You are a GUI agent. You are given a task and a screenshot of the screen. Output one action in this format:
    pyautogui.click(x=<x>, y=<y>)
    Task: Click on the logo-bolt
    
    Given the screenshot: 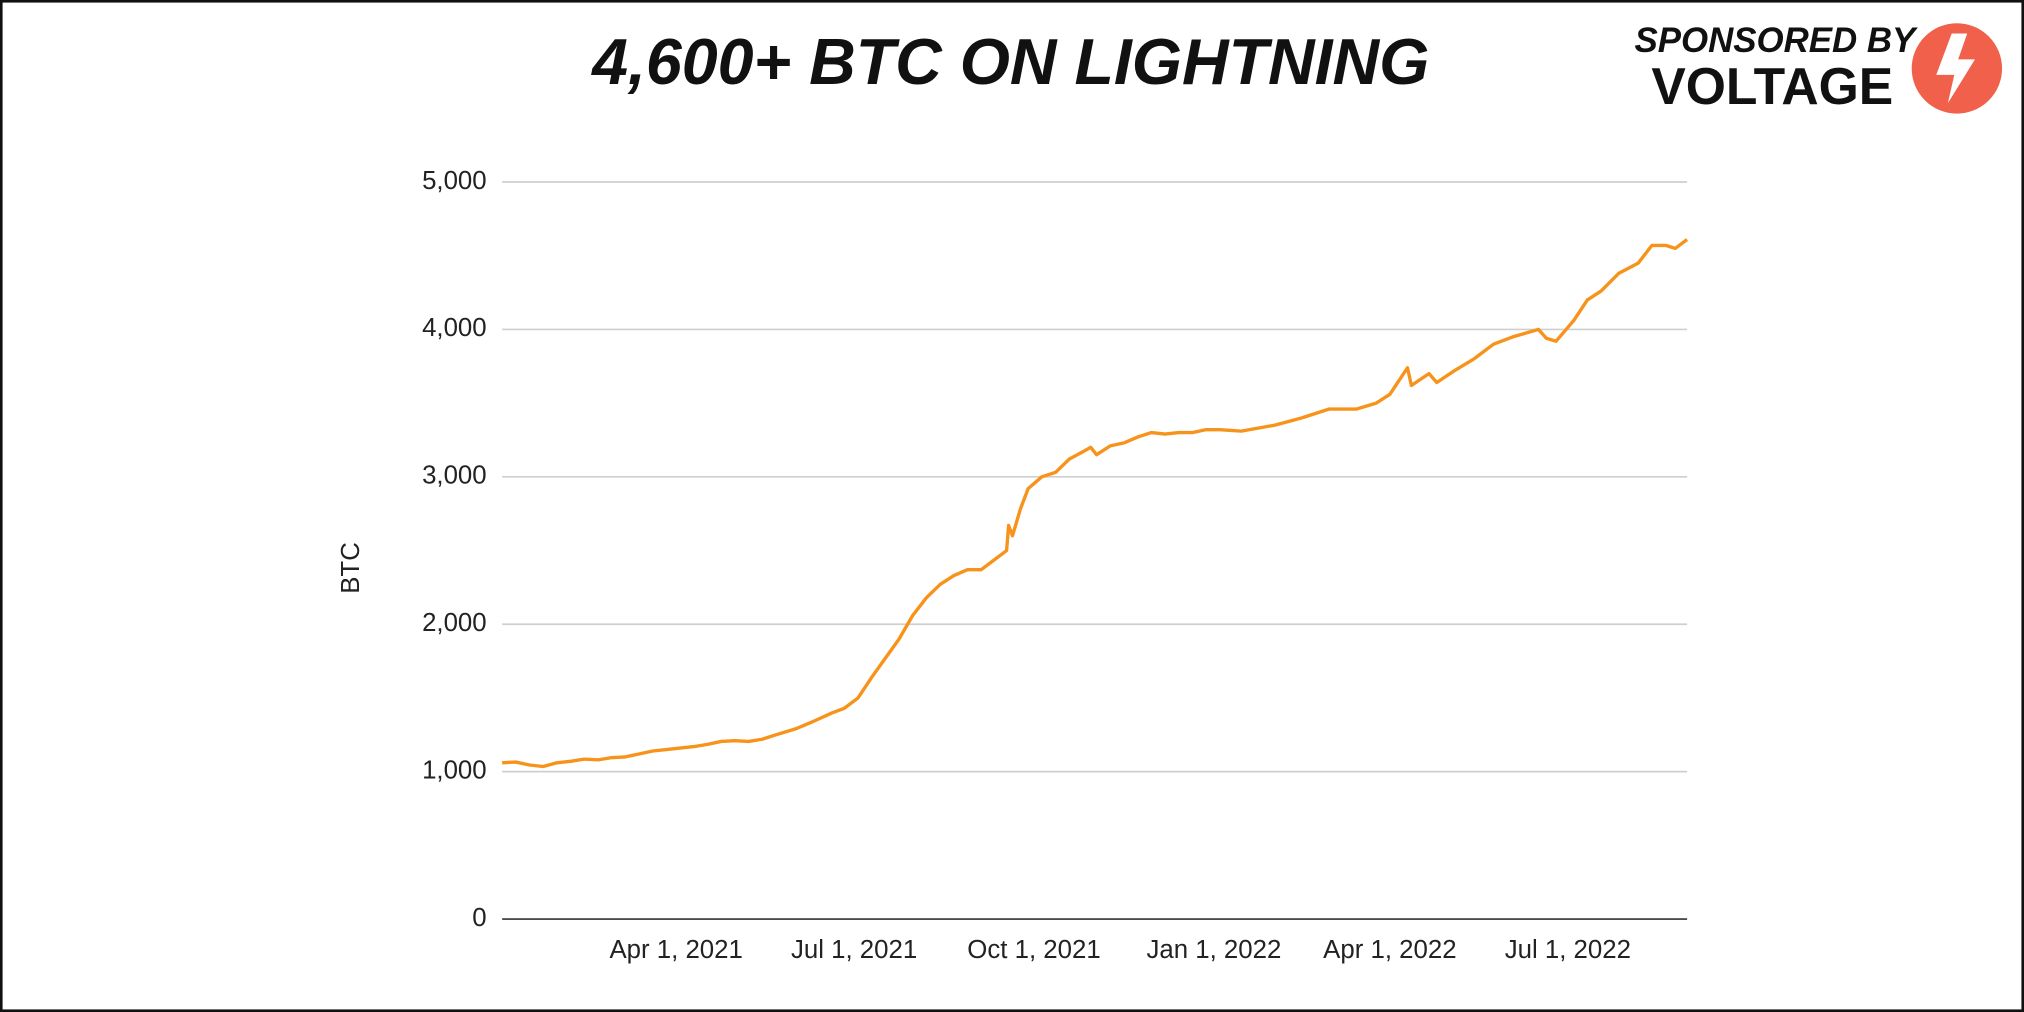 What is the action you would take?
    pyautogui.click(x=1955, y=68)
    